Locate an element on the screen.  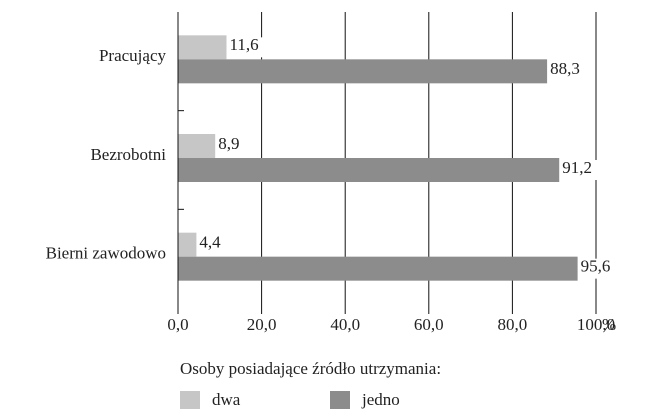
legend-label: jedno is located at coordinates (380, 399).